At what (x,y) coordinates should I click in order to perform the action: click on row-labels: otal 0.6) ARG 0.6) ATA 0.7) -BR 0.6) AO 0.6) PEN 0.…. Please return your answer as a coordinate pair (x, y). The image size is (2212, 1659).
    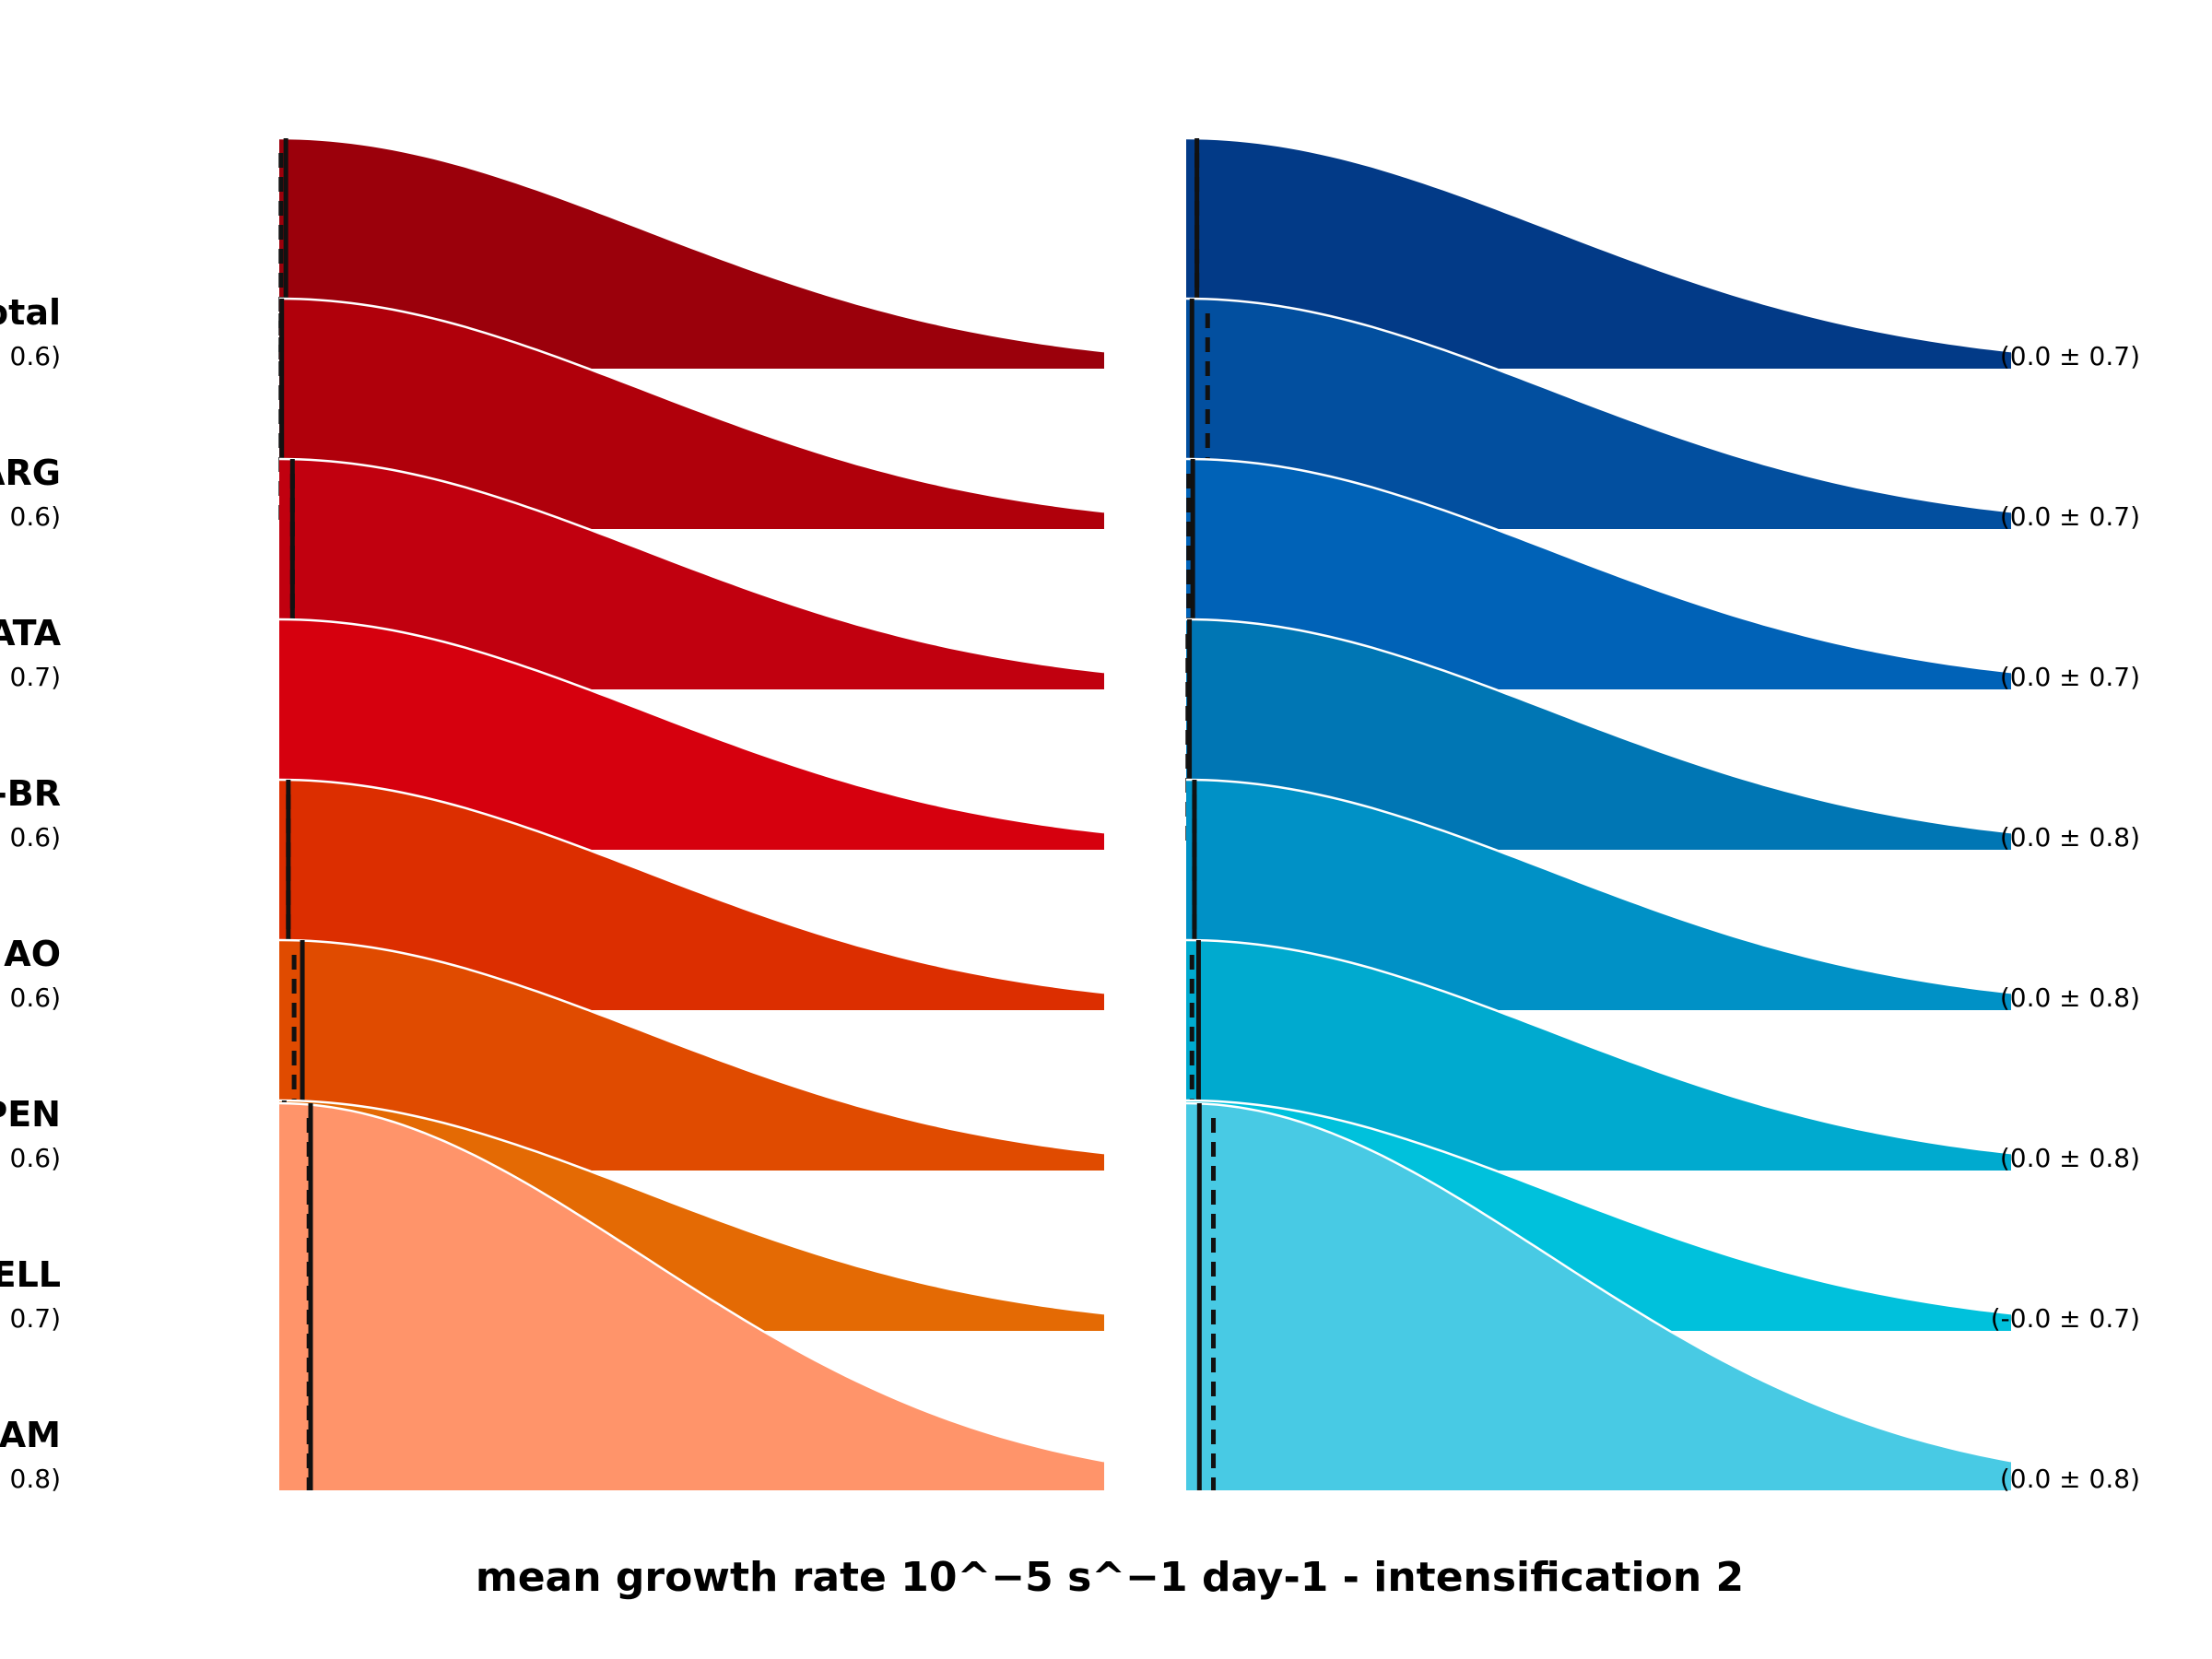
    Looking at the image, I should click on (31, 893).